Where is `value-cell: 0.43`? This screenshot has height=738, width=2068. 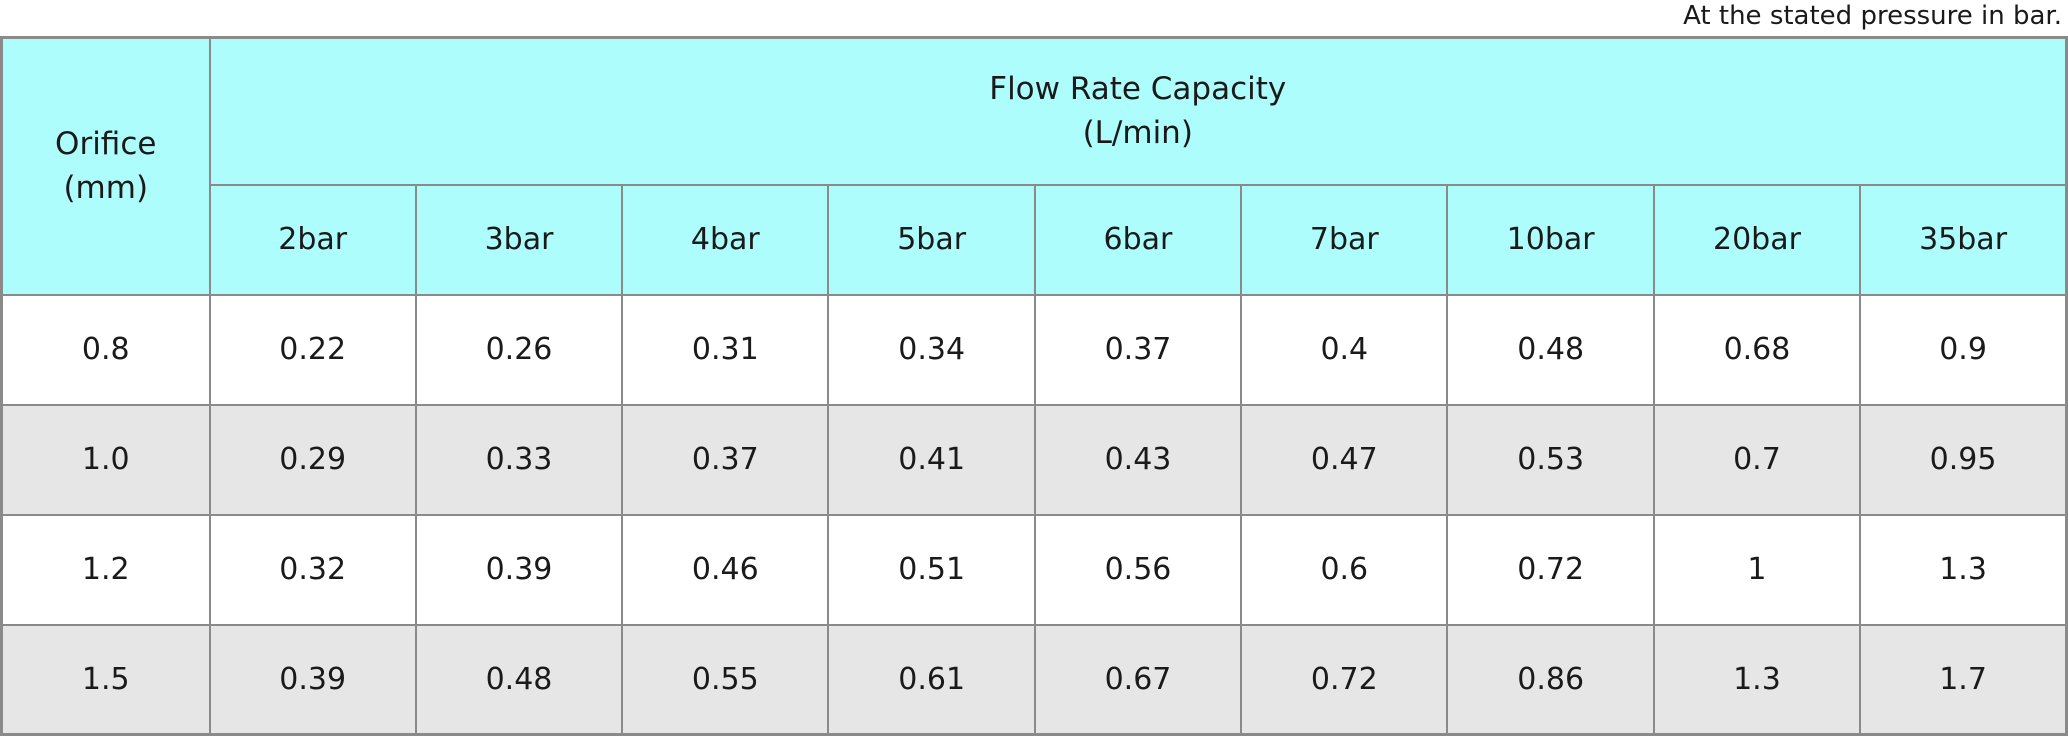 value-cell: 0.43 is located at coordinates (1138, 459).